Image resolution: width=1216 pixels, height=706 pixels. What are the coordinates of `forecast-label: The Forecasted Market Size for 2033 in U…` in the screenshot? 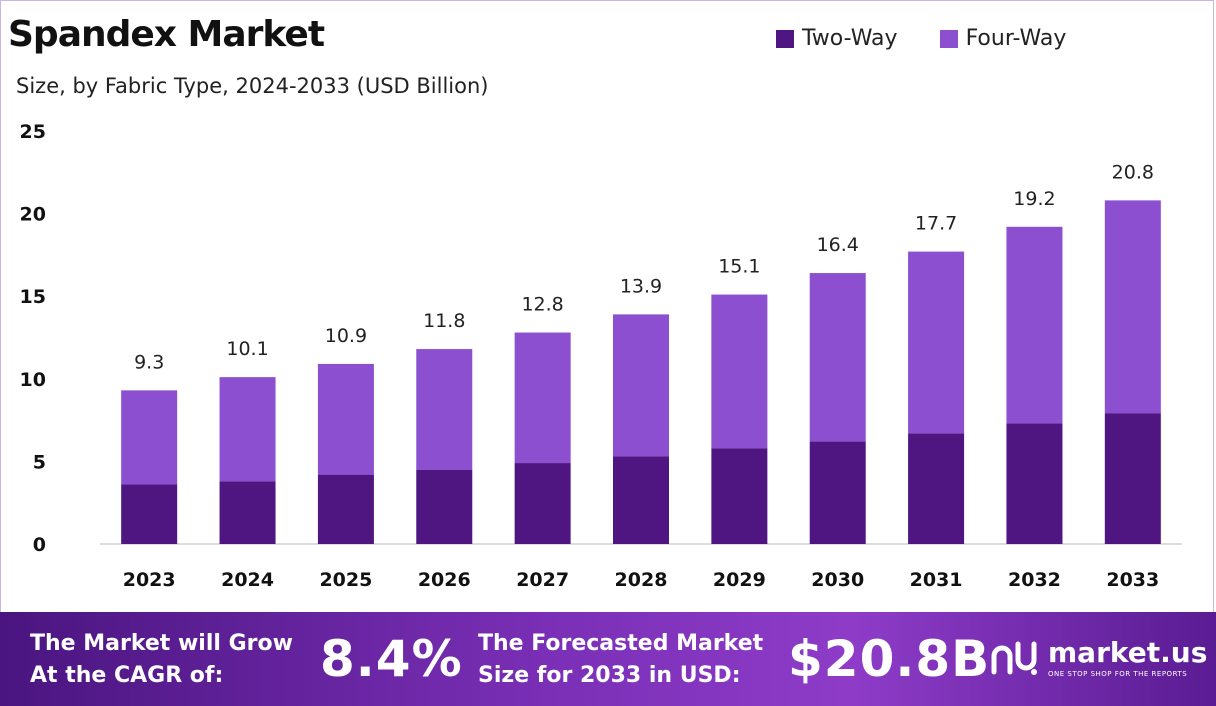 It's located at (620, 660).